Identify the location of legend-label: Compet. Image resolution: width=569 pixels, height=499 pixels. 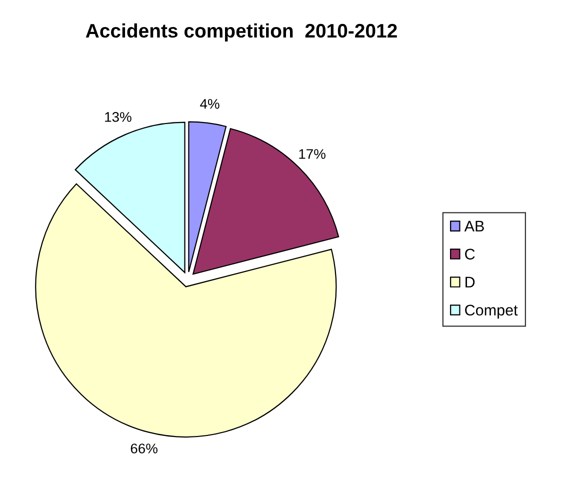
(491, 311).